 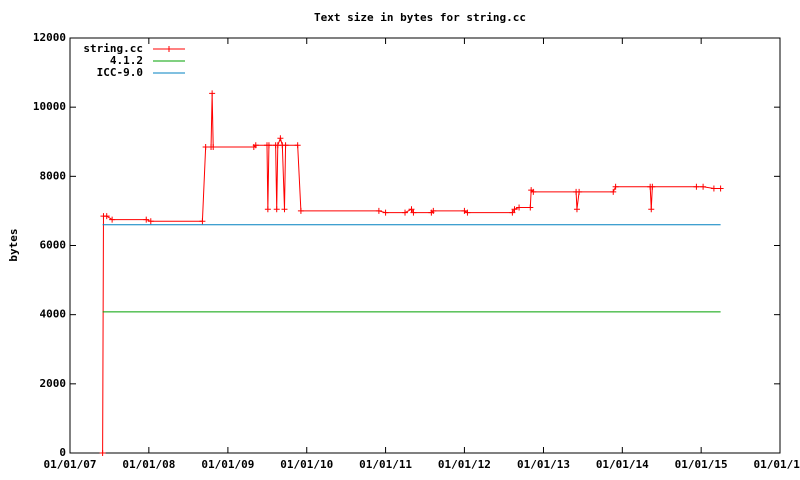 I want to click on legend-label: ICC-9.0, so click(x=120, y=72).